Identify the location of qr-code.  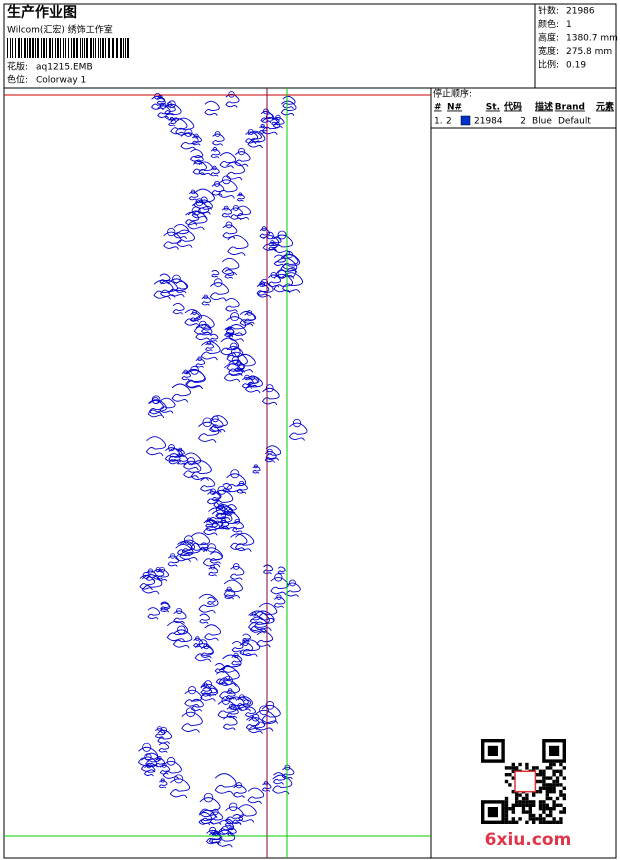
(524, 782).